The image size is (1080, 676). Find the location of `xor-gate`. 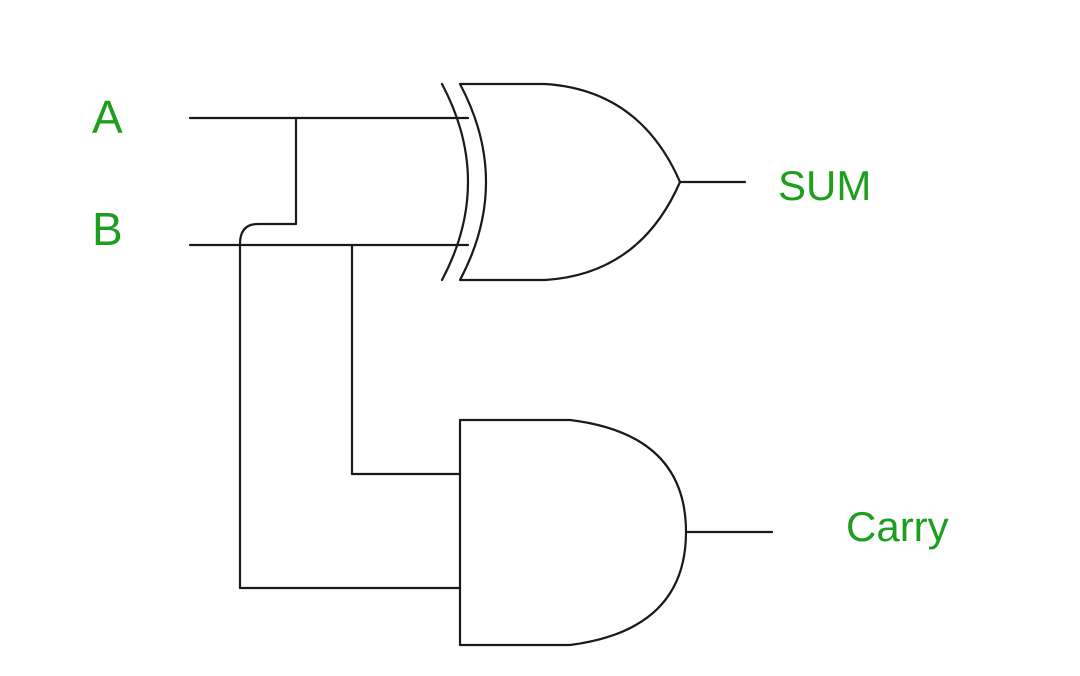

xor-gate is located at coordinates (561, 182).